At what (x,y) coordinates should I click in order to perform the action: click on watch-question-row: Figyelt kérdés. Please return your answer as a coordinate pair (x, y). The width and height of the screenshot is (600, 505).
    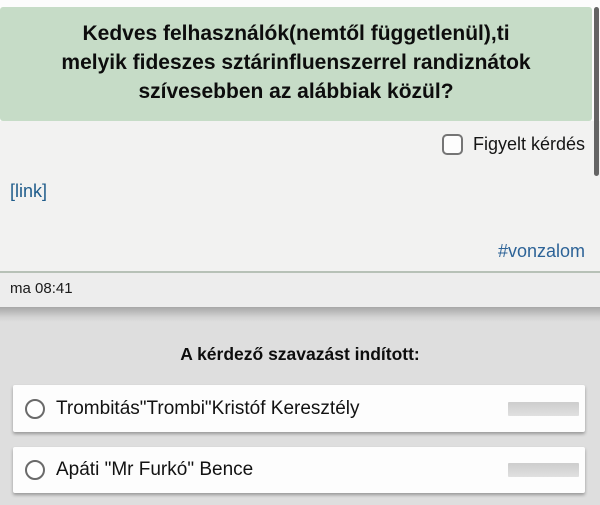
    Looking at the image, I should click on (513, 144).